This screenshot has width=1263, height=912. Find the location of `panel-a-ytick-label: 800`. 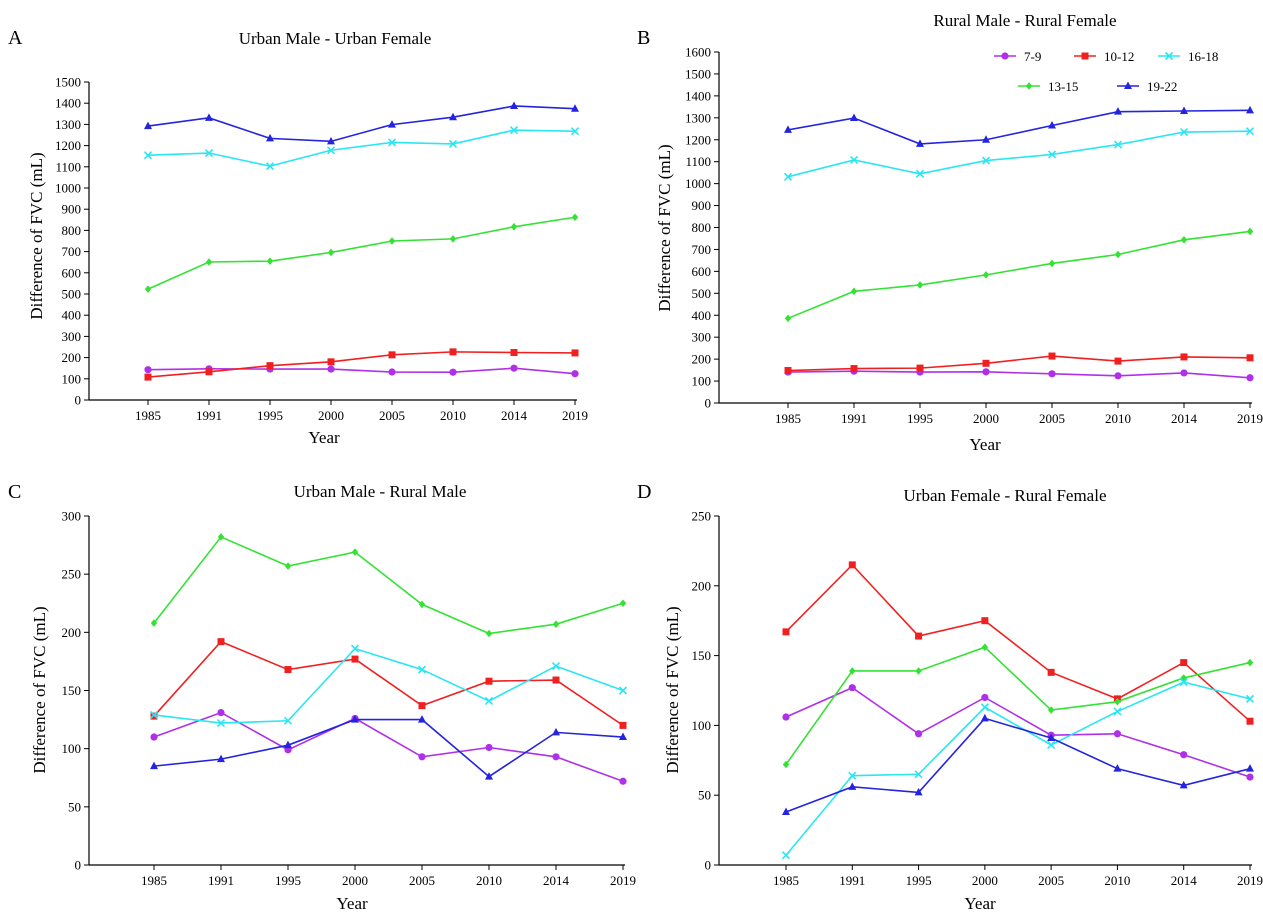

panel-a-ytick-label: 800 is located at coordinates (72, 230).